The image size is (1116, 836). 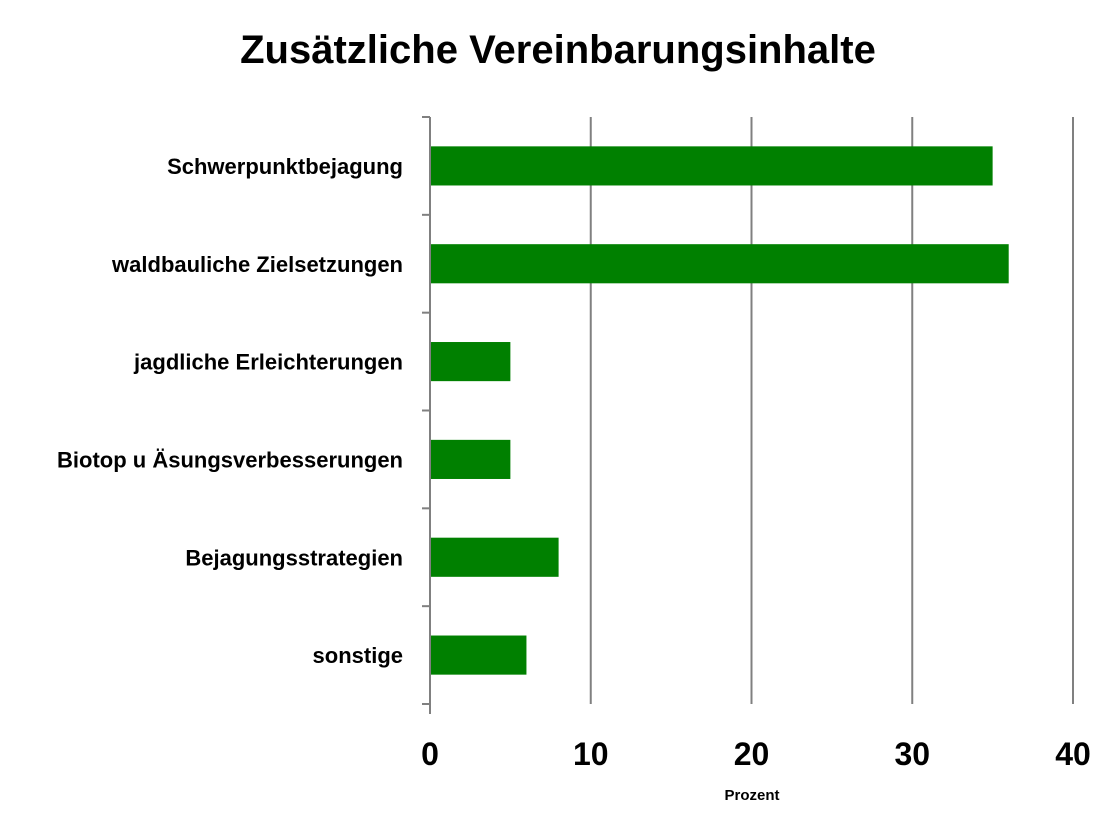 What do you see at coordinates (285, 166) in the screenshot?
I see `category-label: Schwerpunktbejagung` at bounding box center [285, 166].